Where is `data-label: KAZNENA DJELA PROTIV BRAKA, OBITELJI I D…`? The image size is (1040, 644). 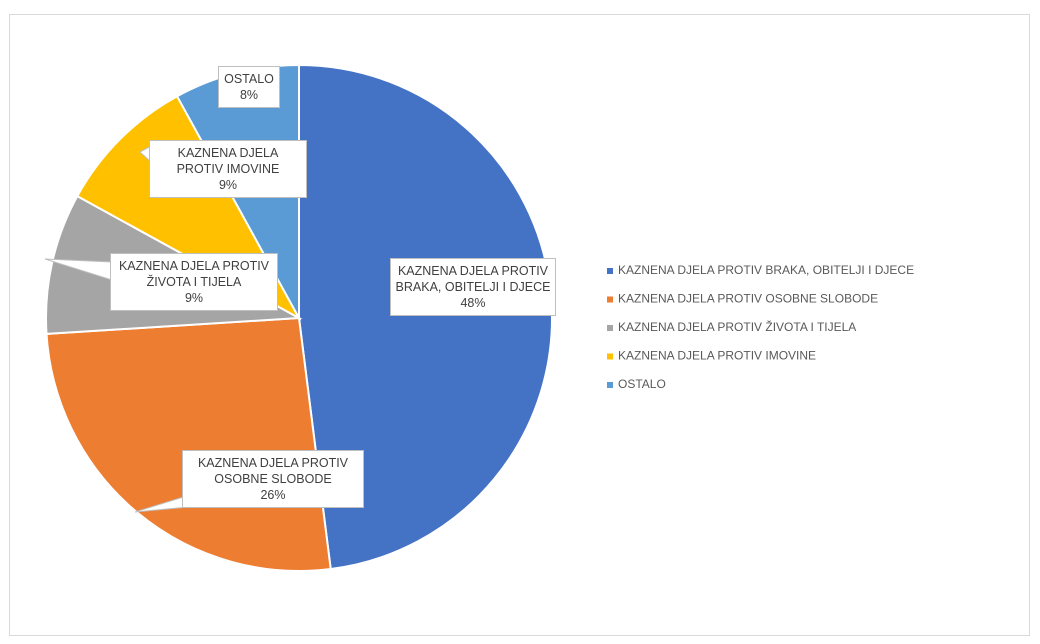
data-label: KAZNENA DJELA PROTIV BRAKA, OBITELJI I D… is located at coordinates (473, 287).